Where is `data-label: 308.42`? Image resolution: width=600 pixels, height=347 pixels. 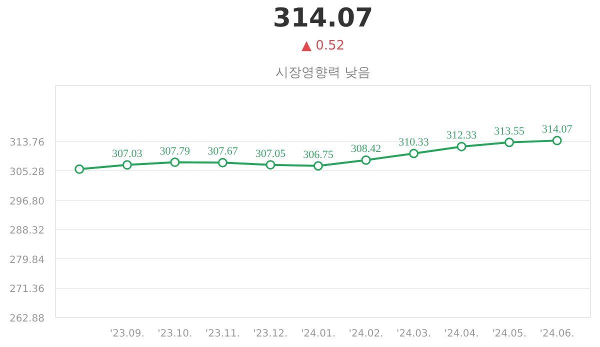 data-label: 308.42 is located at coordinates (366, 149).